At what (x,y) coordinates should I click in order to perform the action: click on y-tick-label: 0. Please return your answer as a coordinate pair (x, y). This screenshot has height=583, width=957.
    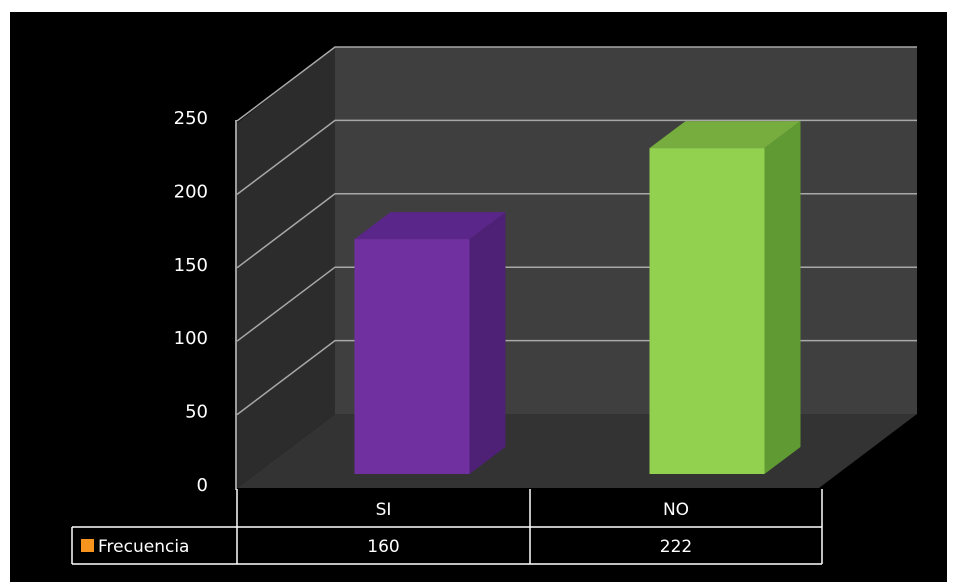
    Looking at the image, I should click on (202, 485).